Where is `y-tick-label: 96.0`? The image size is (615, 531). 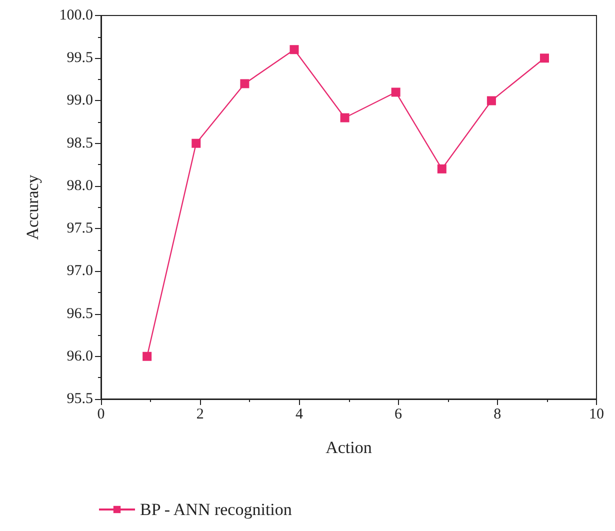 y-tick-label: 96.0 is located at coordinates (79, 356).